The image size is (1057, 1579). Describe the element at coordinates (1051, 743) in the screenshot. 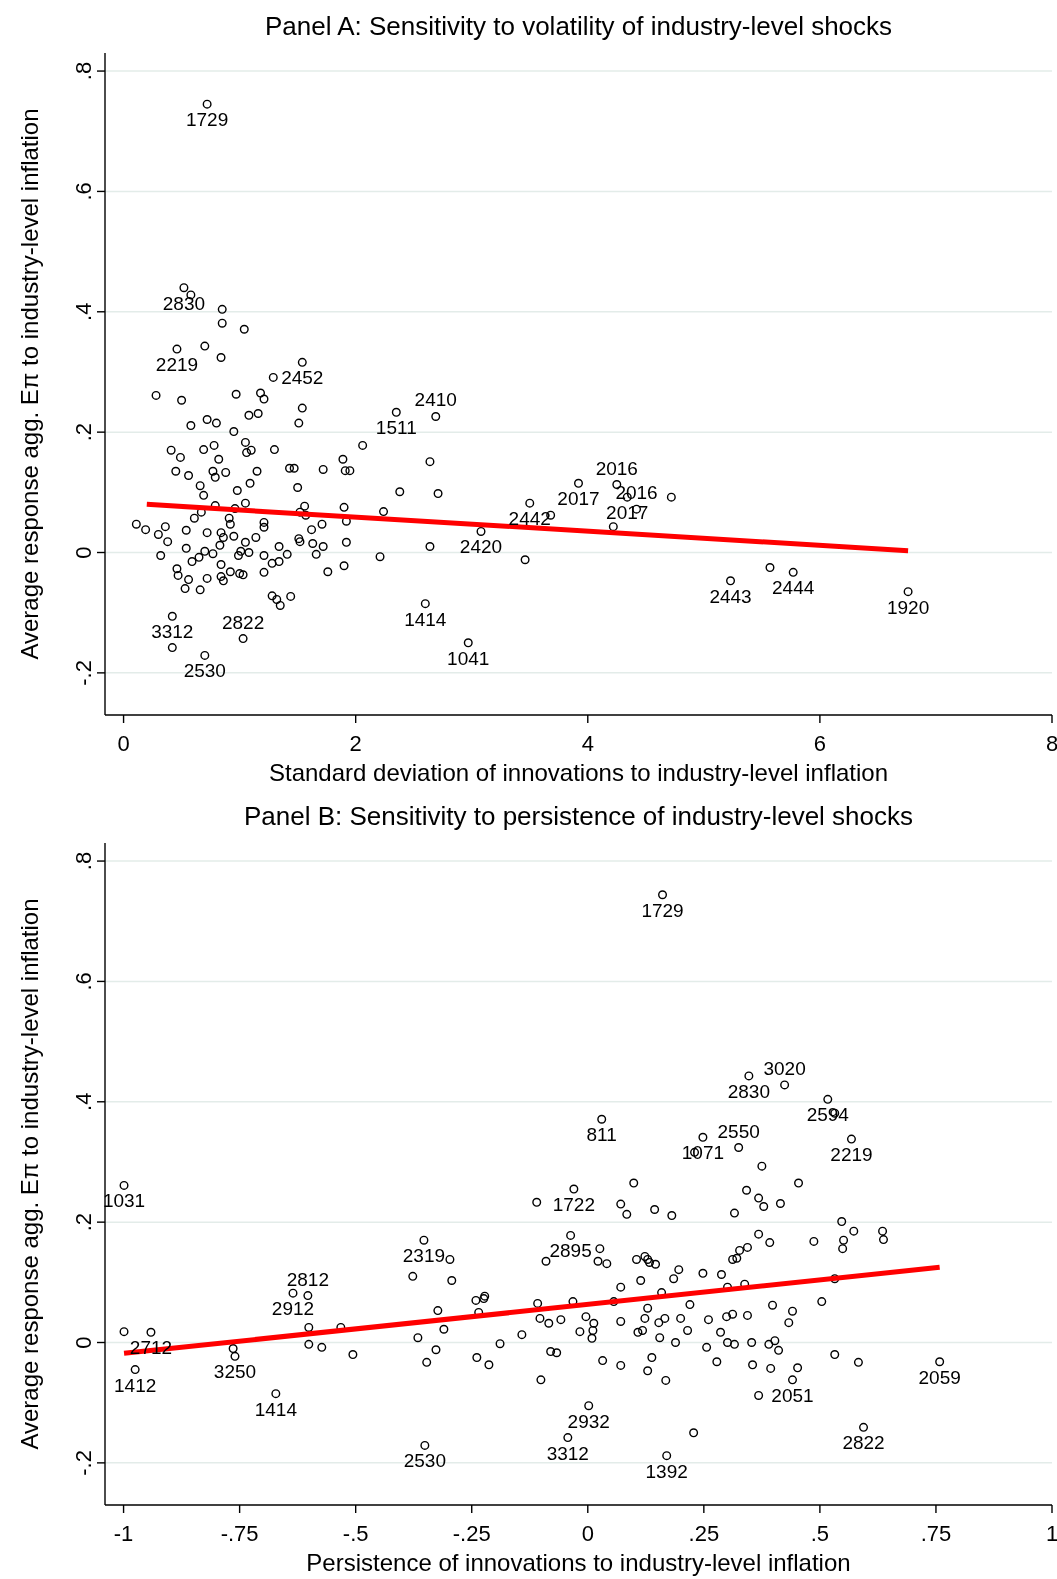

I see `x-tick-label: 8` at that location.